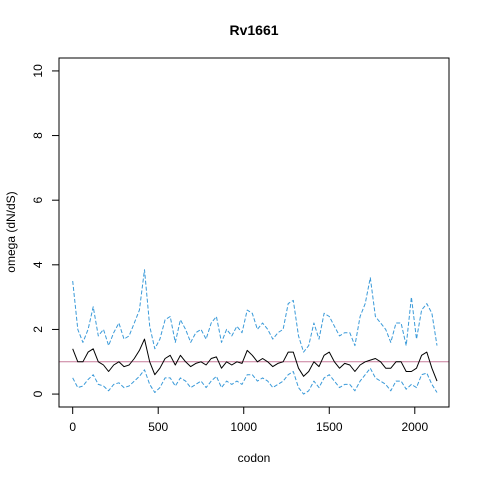 Image resolution: width=480 pixels, height=480 pixels. I want to click on y-tick-label: 4, so click(38, 264).